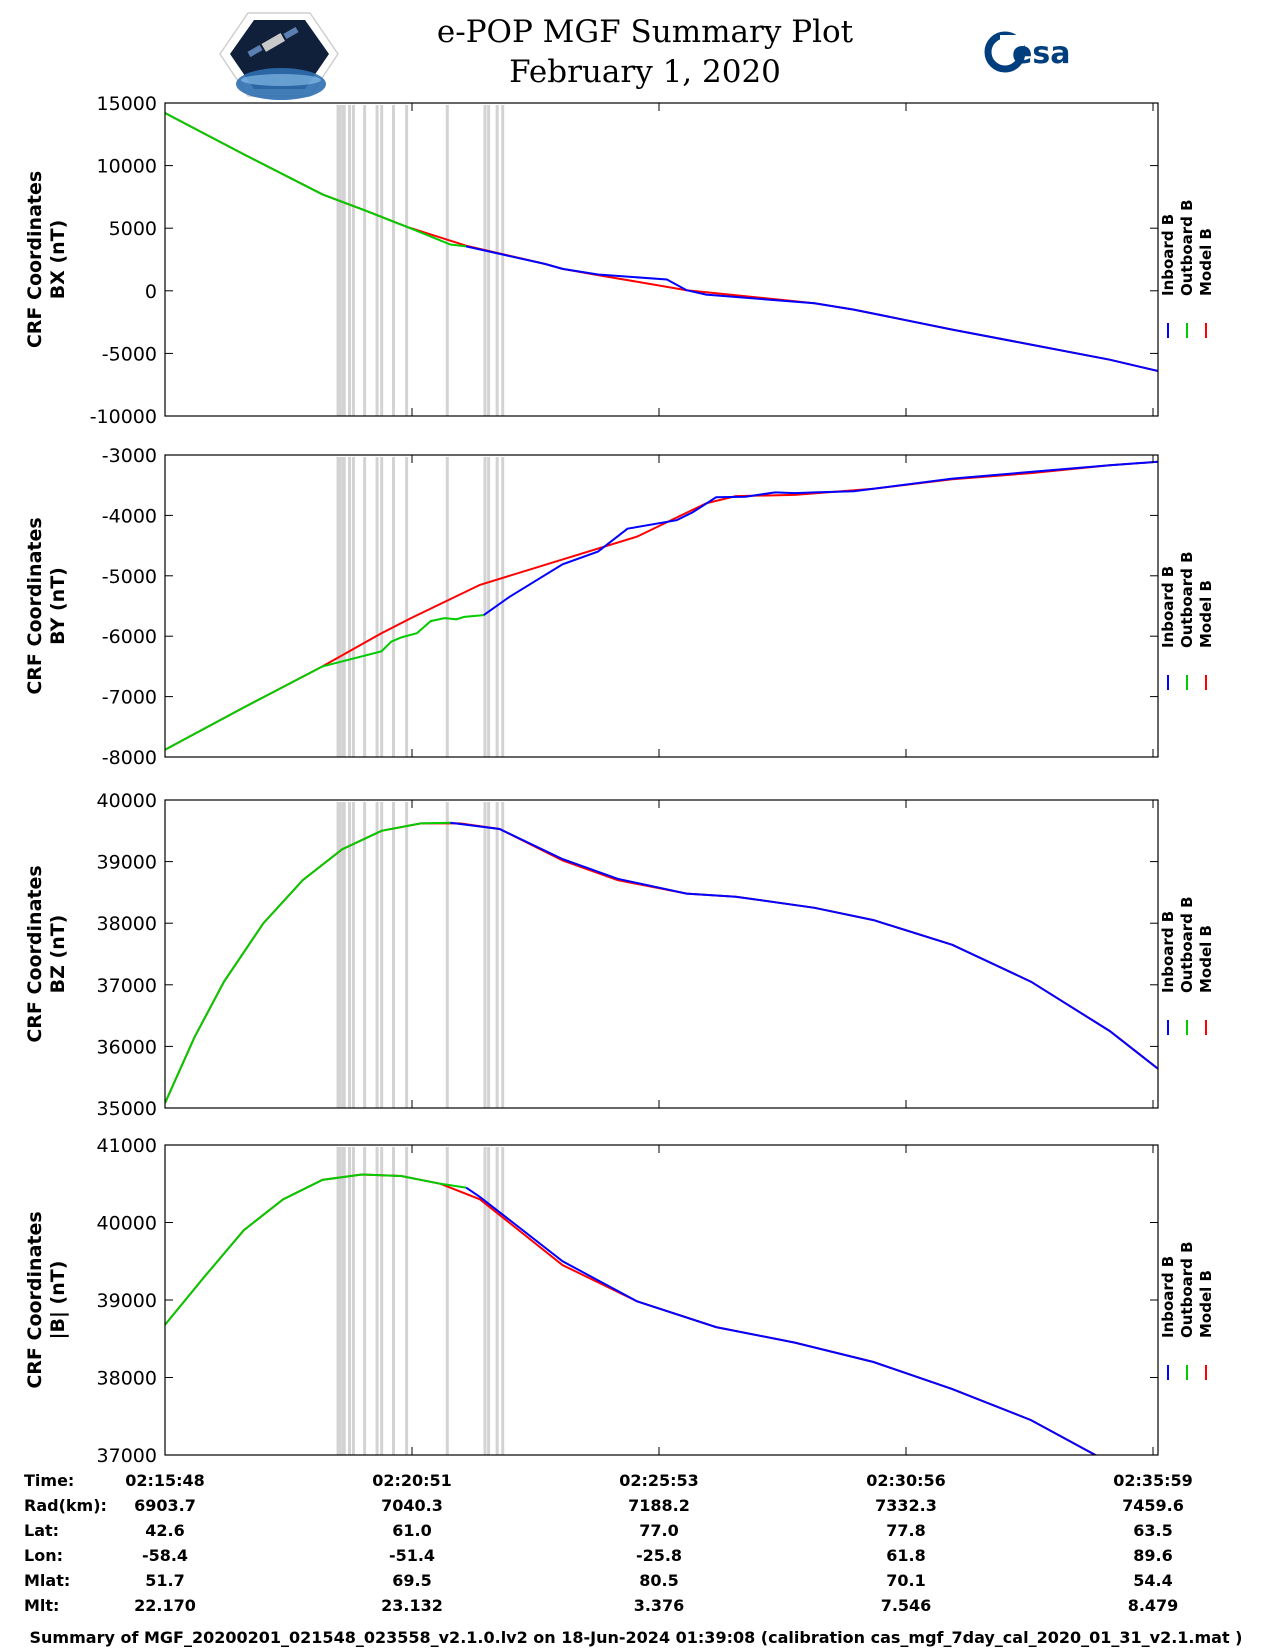  Describe the element at coordinates (127, 1456) in the screenshot. I see `y-tick-label: 37000` at that location.